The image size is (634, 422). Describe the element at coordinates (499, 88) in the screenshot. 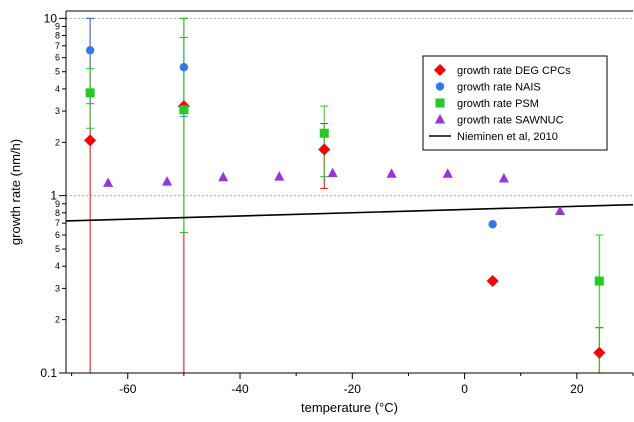

I see `legend-label: growth rate NAIS` at that location.